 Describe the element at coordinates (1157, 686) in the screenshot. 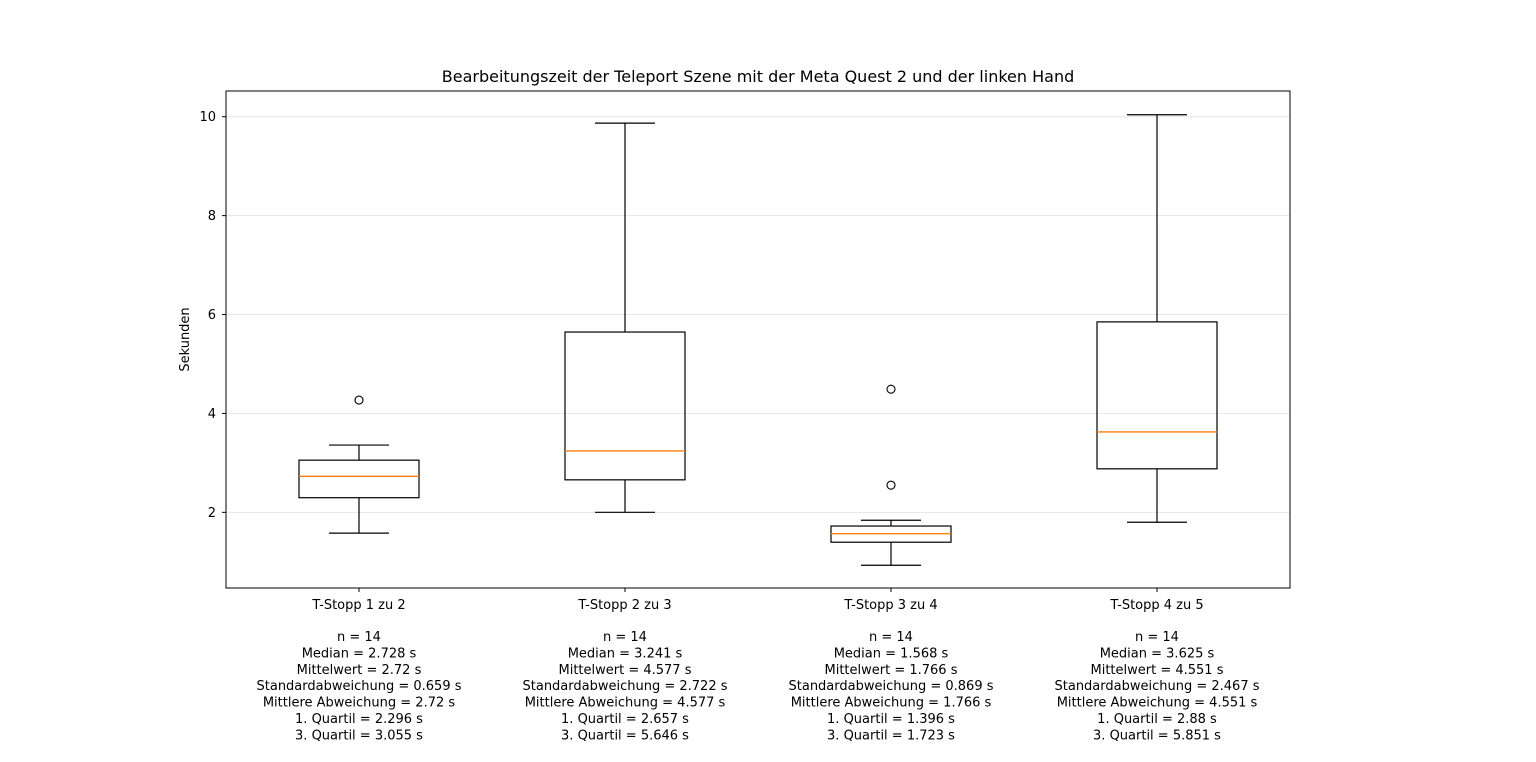

I see `stat-line: Standardabweichung = 2.467 s` at that location.